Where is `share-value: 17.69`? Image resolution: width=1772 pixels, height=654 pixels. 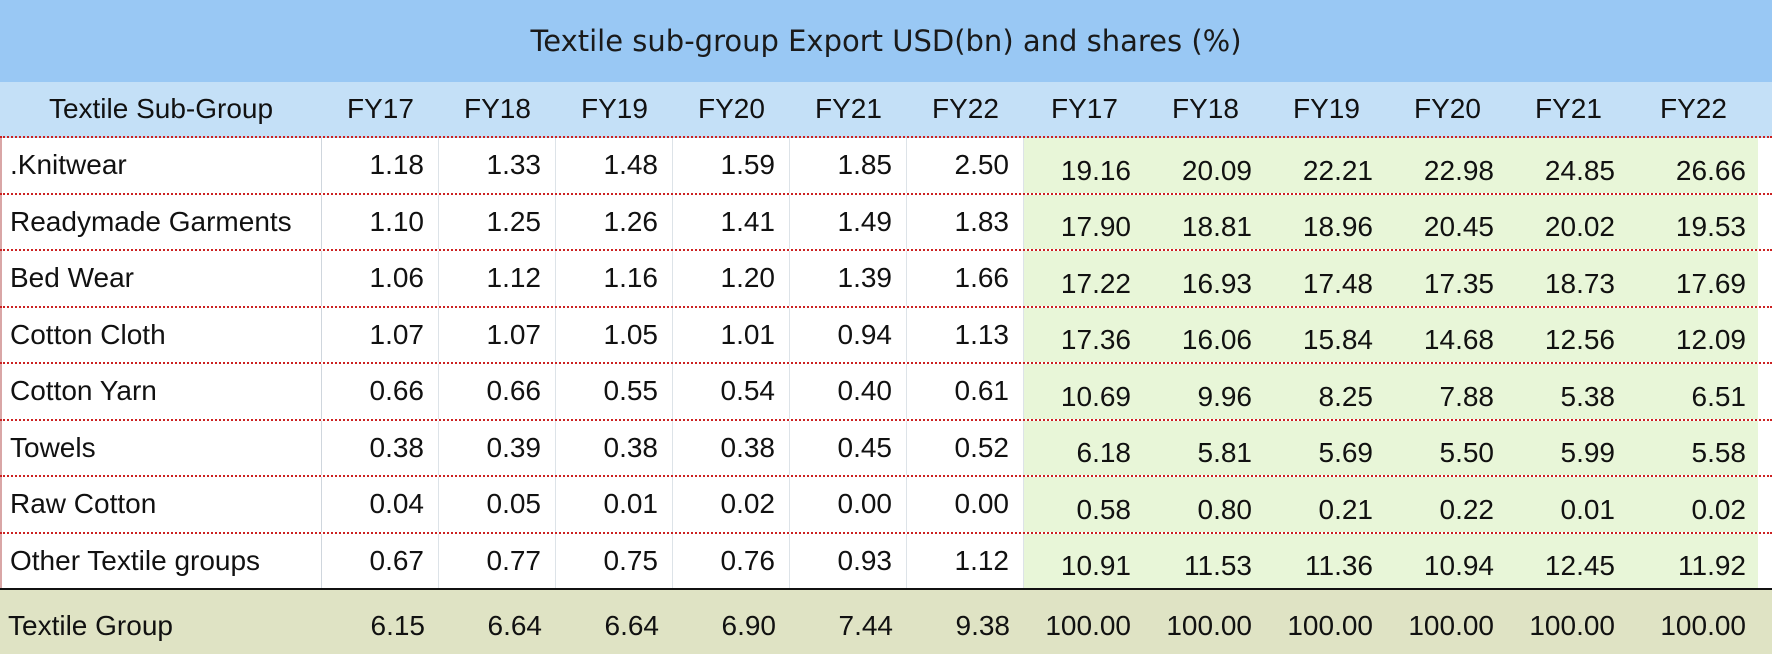 share-value: 17.69 is located at coordinates (1710, 283).